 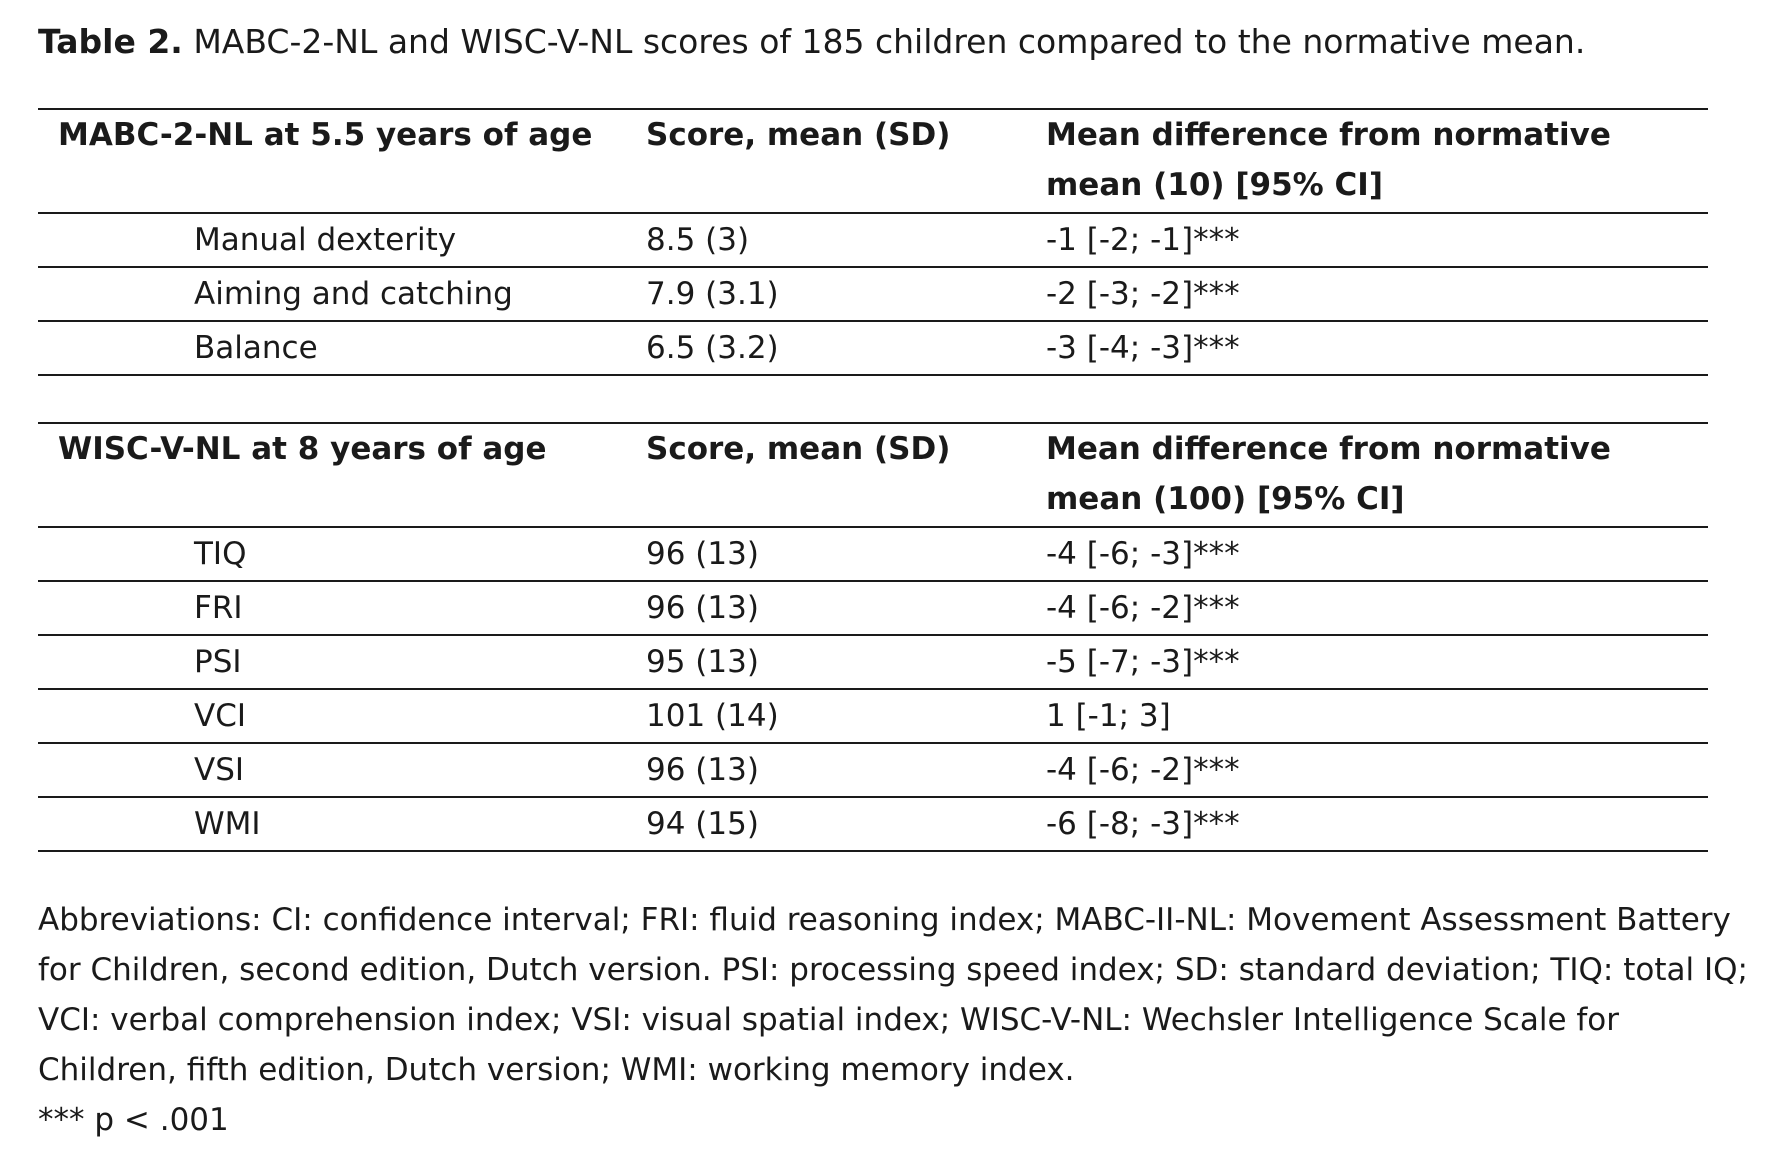 What do you see at coordinates (133, 1120) in the screenshot?
I see `significance-note: *** p < .001` at bounding box center [133, 1120].